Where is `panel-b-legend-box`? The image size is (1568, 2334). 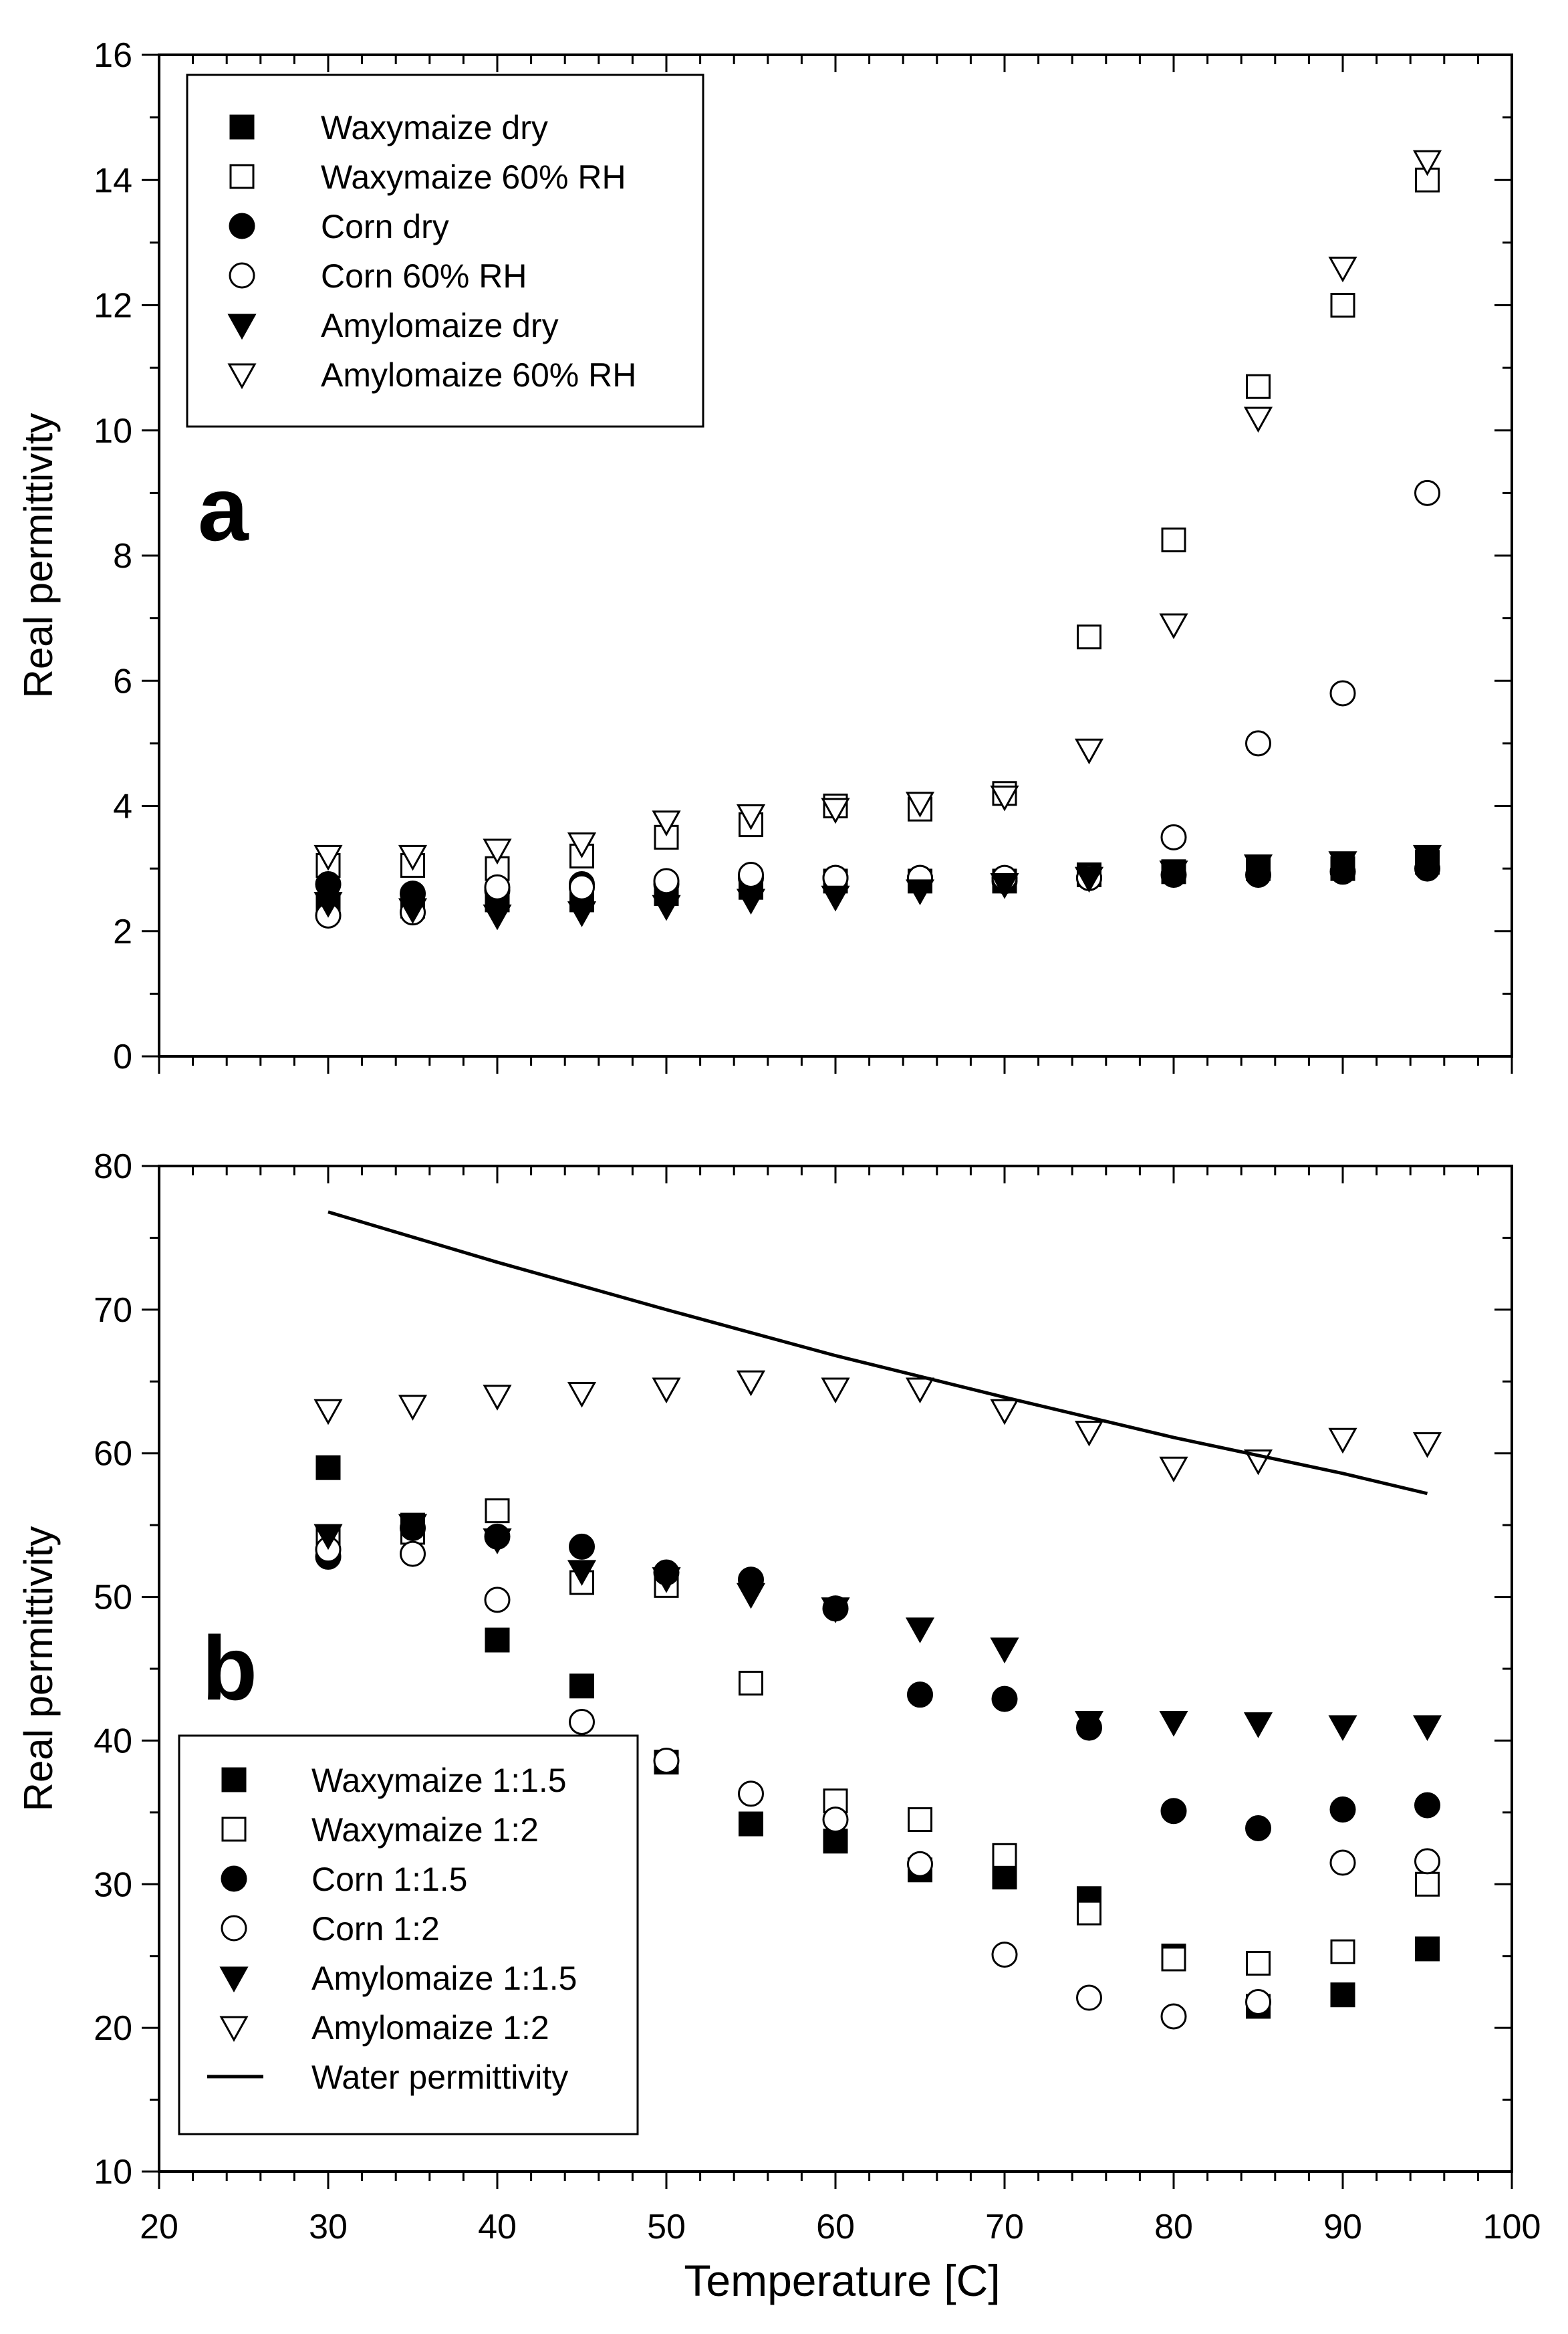 panel-b-legend-box is located at coordinates (408, 1934).